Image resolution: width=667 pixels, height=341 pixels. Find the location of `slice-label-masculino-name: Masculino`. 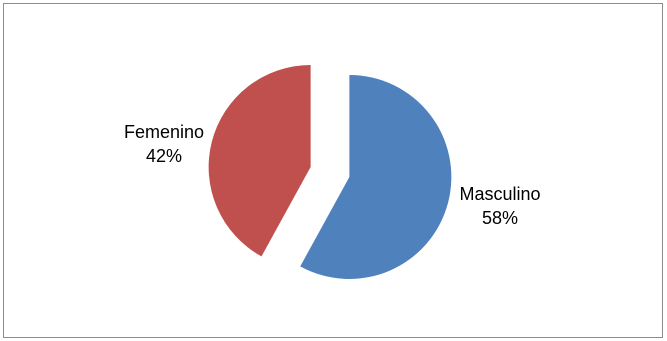

slice-label-masculino-name: Masculino is located at coordinates (499, 194).